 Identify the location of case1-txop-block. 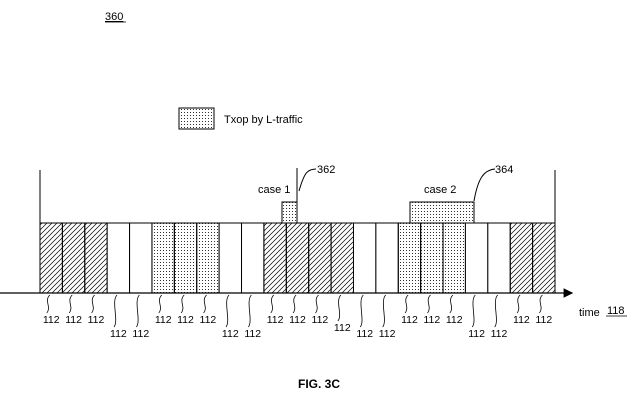
(289, 212).